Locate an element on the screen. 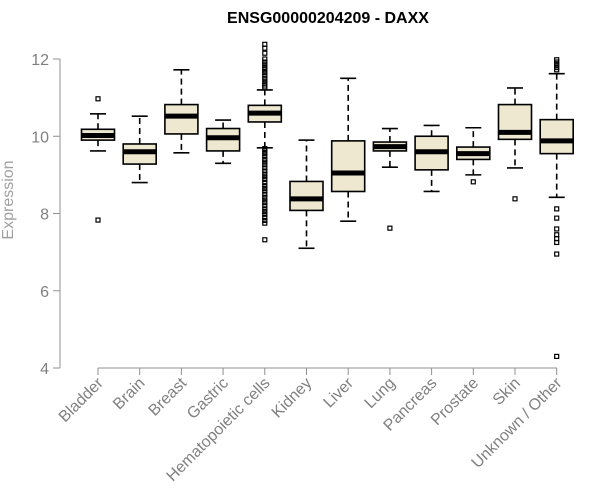  box-hematopoietic-cells is located at coordinates (265, 142).